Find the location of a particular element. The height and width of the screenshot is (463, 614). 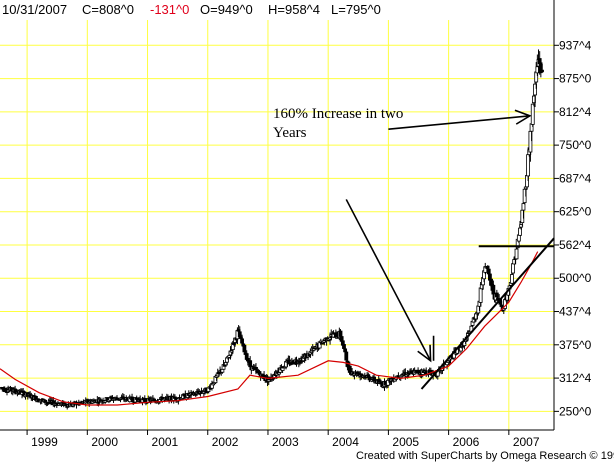

y-tick-label: 437^4 is located at coordinates (575, 312).